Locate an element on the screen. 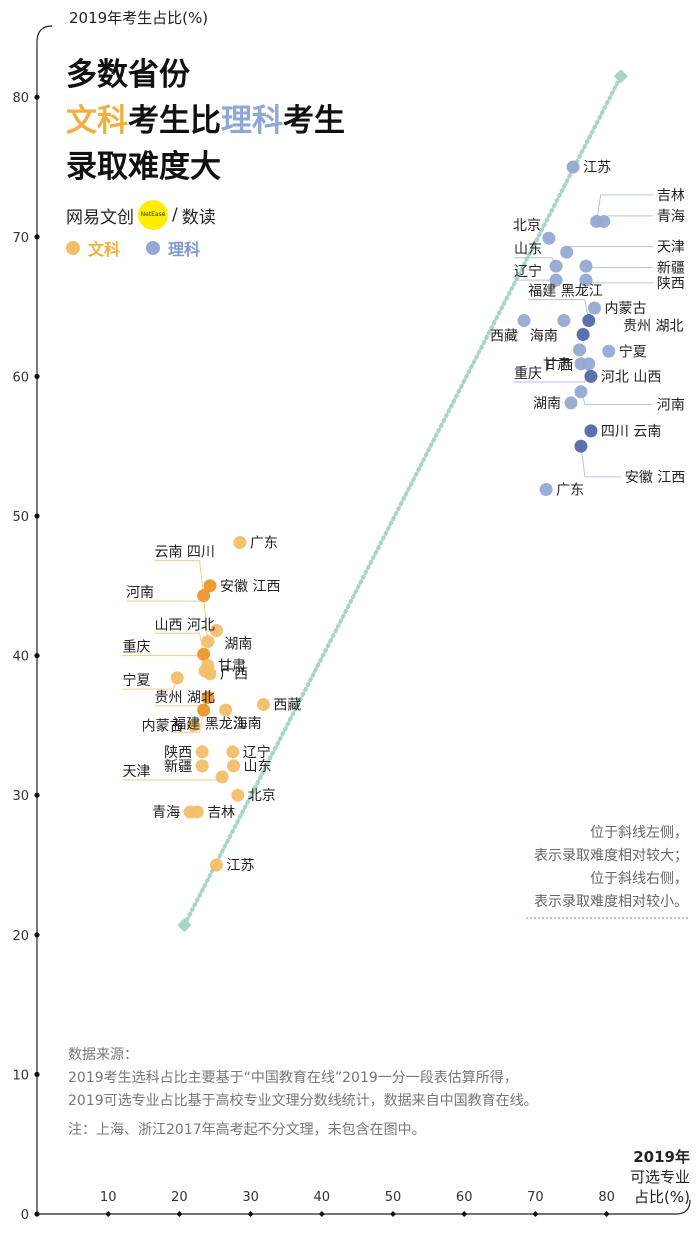 This screenshot has width=700, height=1234. point-label: 天津 is located at coordinates (136, 772).